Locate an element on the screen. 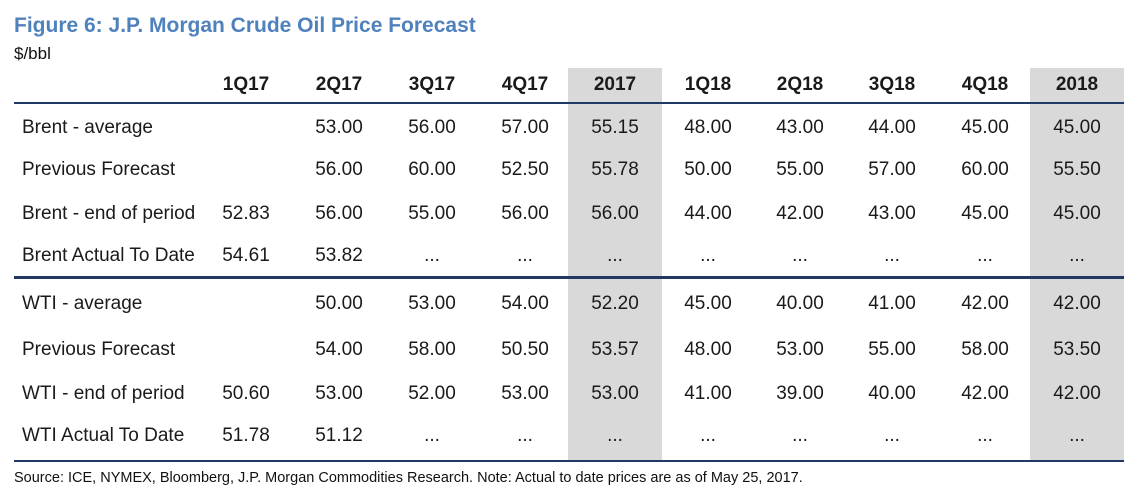  table-cell: 53.82 is located at coordinates (339, 255).